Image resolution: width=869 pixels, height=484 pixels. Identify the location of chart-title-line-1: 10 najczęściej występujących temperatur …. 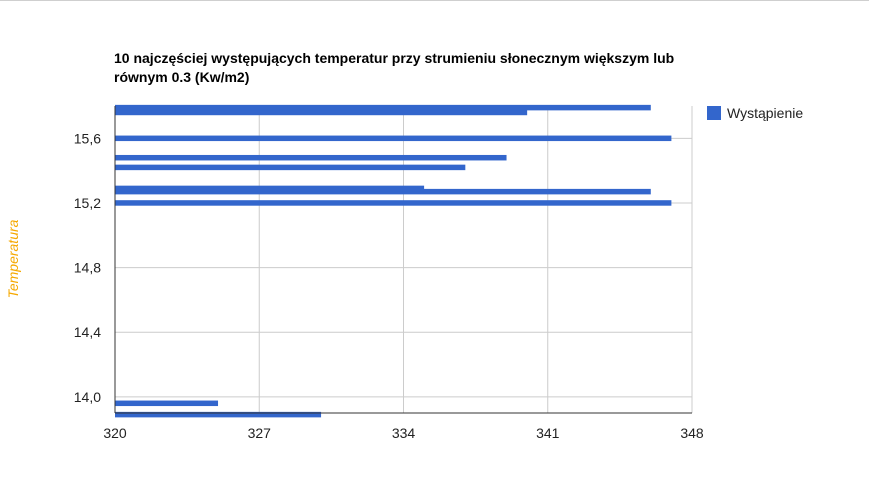
(394, 58).